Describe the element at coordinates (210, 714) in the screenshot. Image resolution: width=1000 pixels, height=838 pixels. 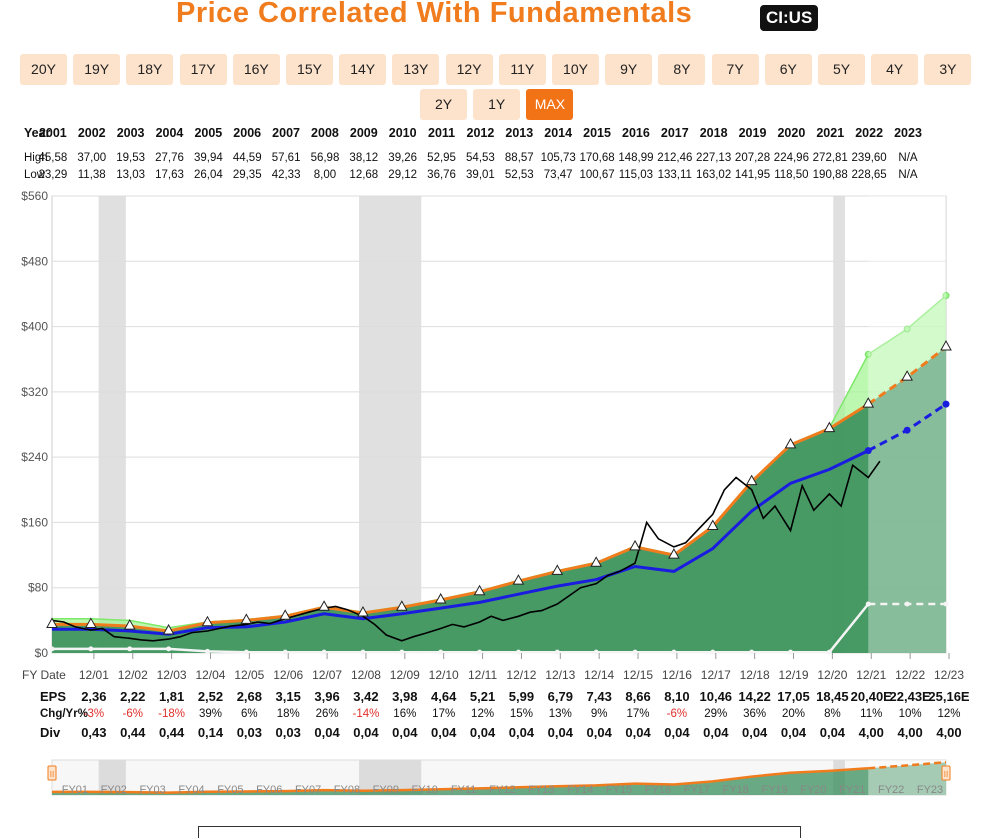
I see `chg-row-cell: 39%` at that location.